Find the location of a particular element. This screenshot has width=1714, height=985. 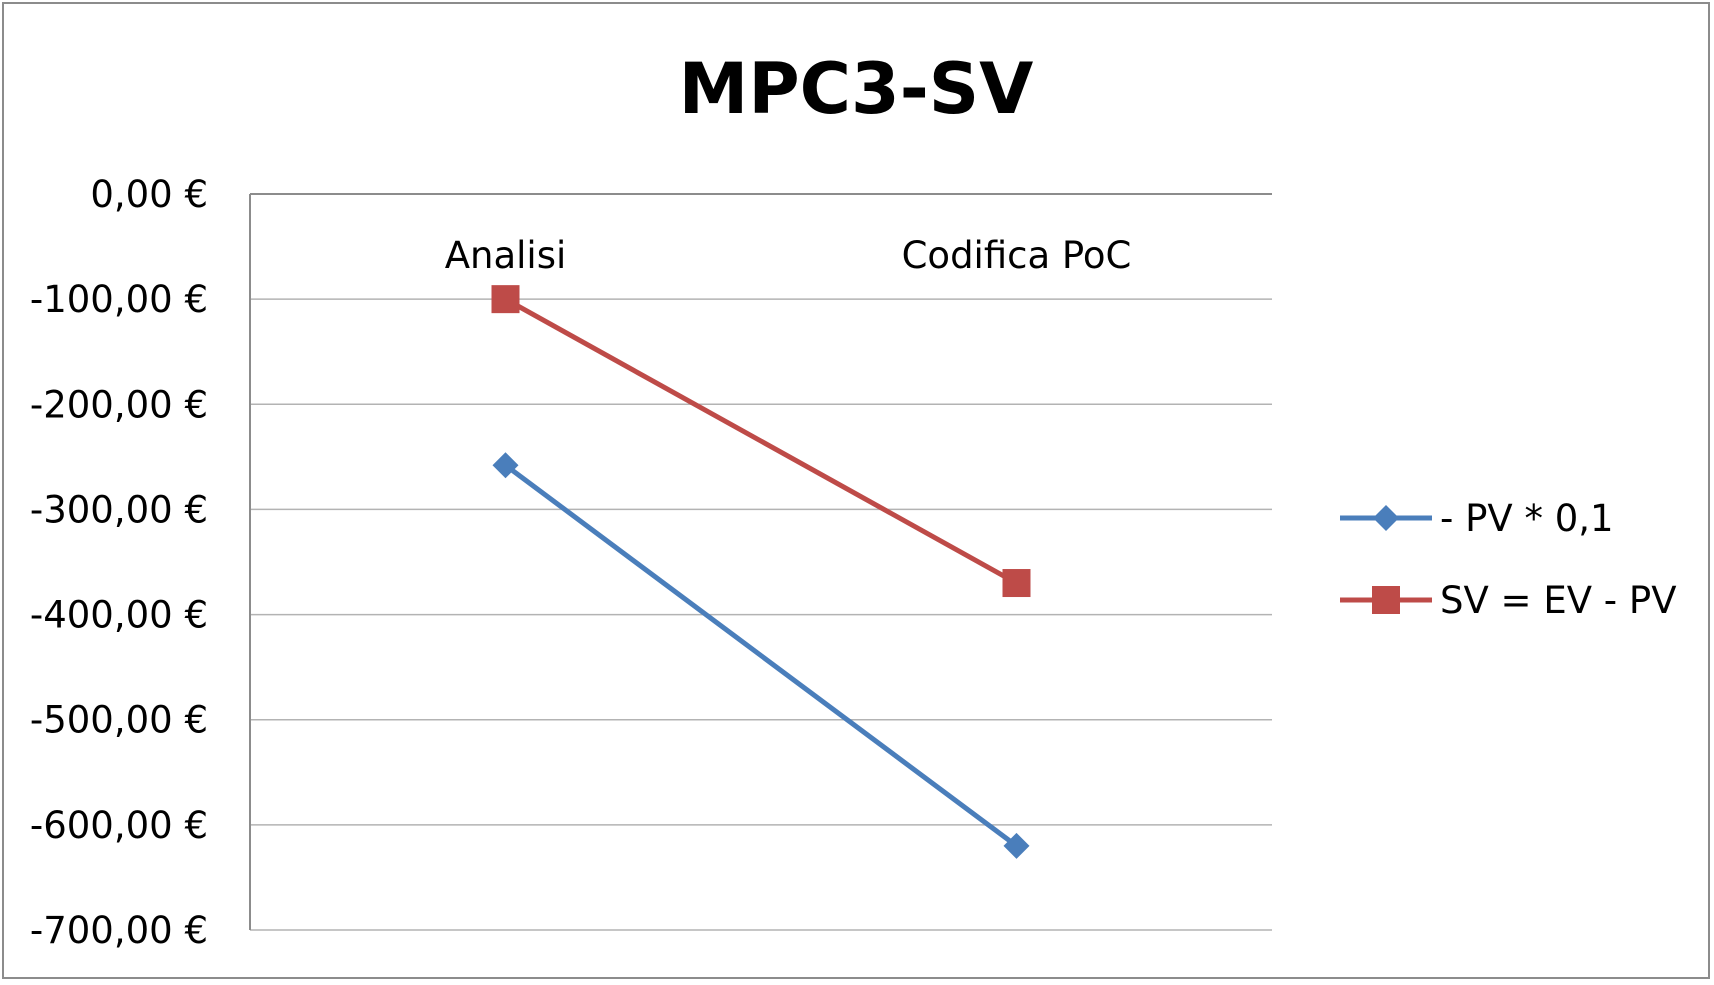

x-axis-categories: Analisi Codifica PoC is located at coordinates (788, 255).